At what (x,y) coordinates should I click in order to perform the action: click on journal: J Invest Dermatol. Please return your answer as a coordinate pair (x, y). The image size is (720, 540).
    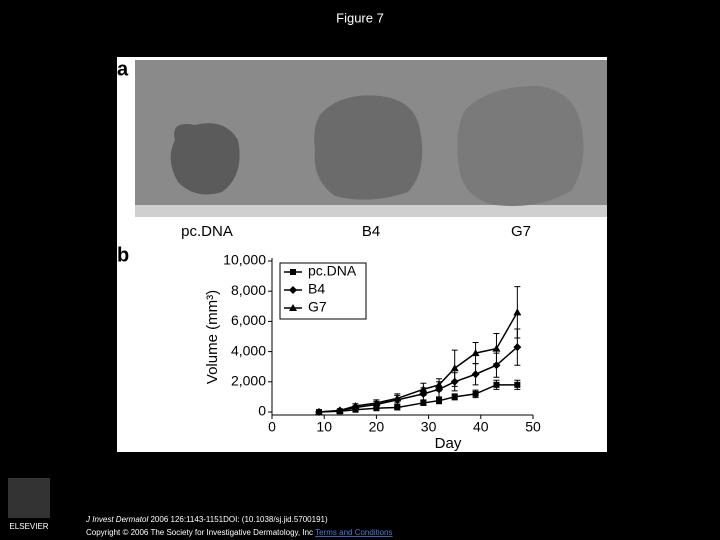
    Looking at the image, I should click on (116, 519).